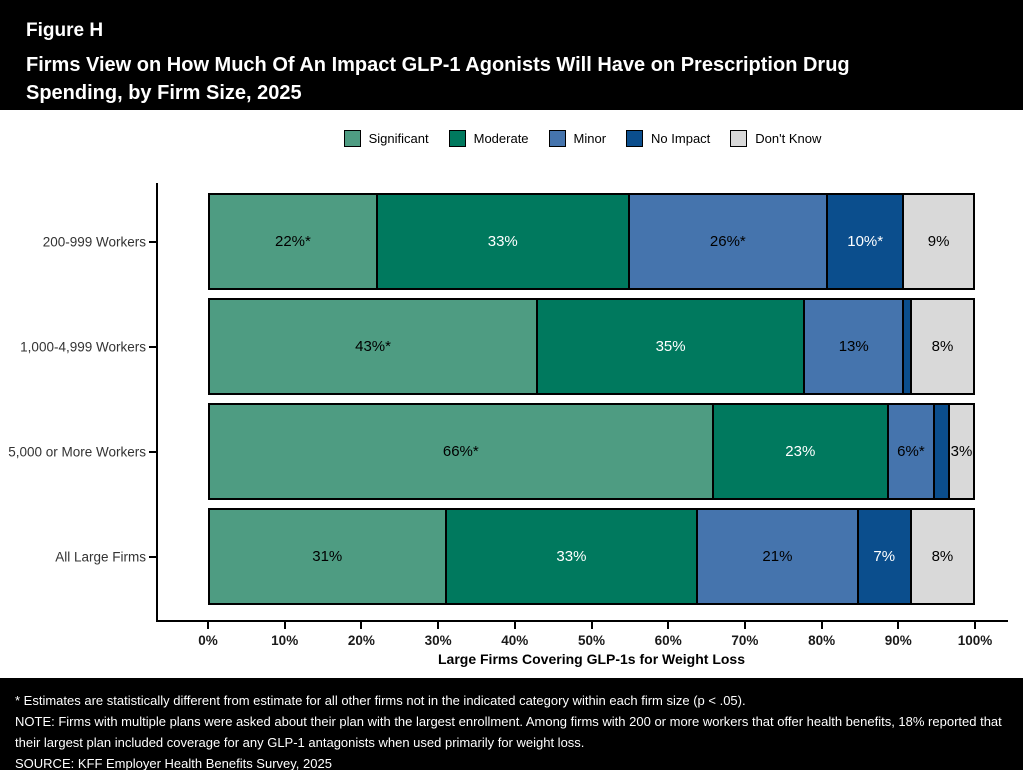 This screenshot has height=770, width=1023. I want to click on segment-value-label: 6%*, so click(911, 451).